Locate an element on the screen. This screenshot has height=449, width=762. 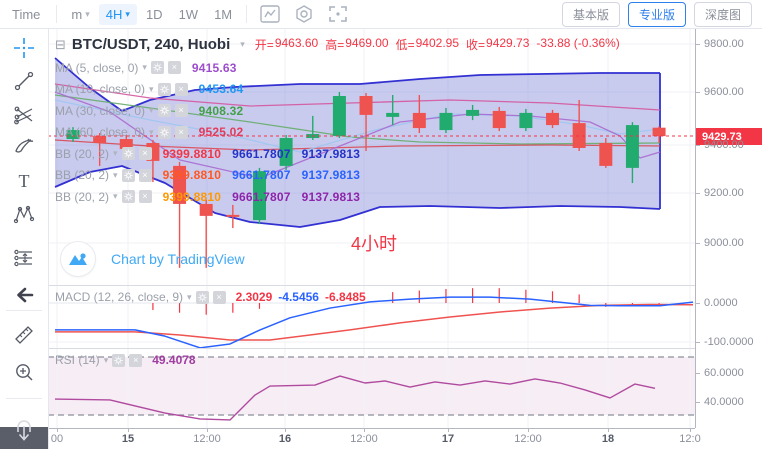
ohlc-pair: 低= 9402.95 is located at coordinates (427, 44).